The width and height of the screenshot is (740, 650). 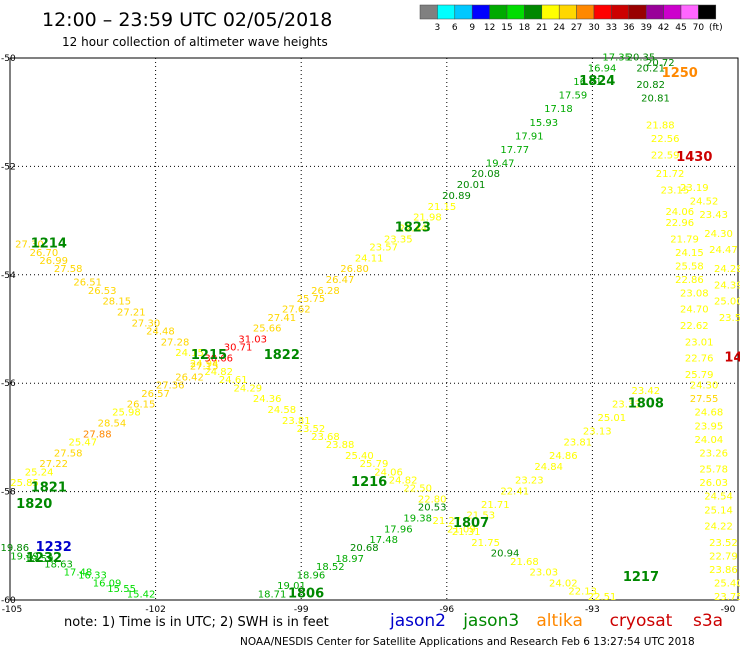 What do you see at coordinates (15, 548) in the screenshot?
I see `swh-value: 19.86` at bounding box center [15, 548].